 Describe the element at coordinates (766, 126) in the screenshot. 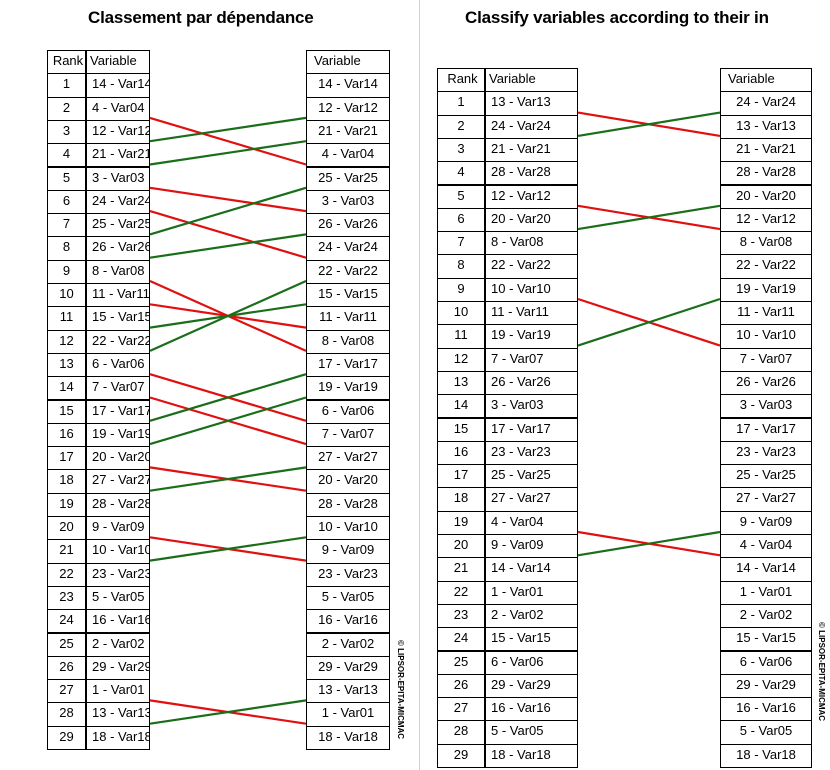

I see `compared-variable-cell: 13 - Var13` at that location.